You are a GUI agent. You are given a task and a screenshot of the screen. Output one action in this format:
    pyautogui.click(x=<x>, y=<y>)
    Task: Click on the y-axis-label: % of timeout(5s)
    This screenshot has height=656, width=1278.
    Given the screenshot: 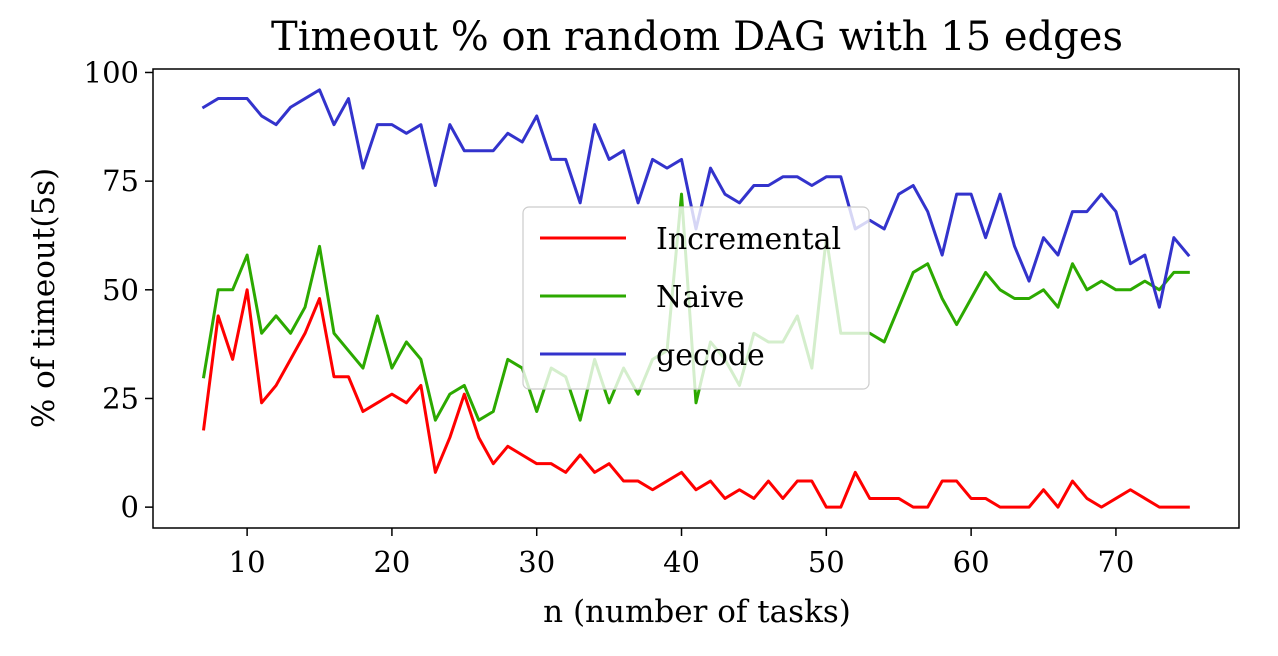 What is the action you would take?
    pyautogui.click(x=44, y=298)
    